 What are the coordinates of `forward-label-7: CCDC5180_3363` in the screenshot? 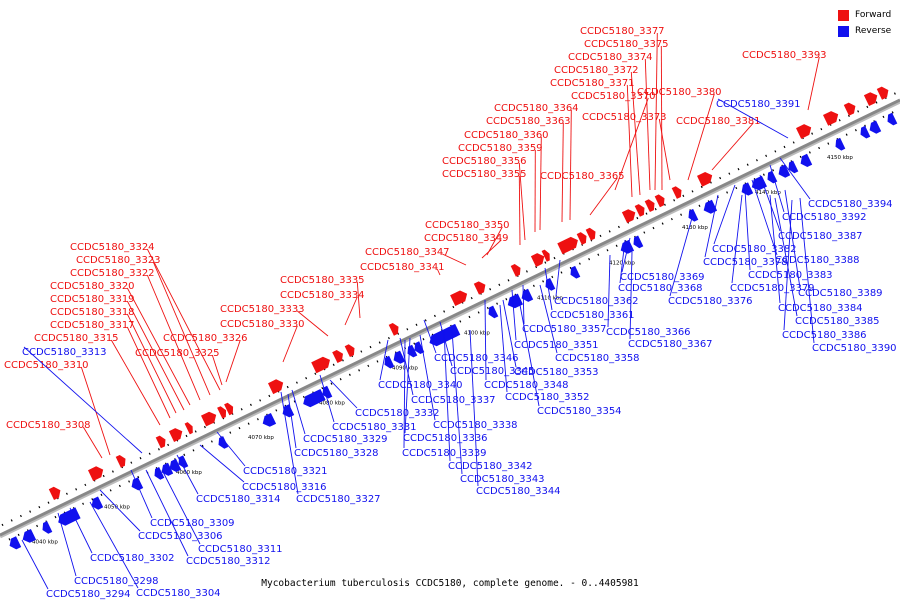 It's located at (528, 121).